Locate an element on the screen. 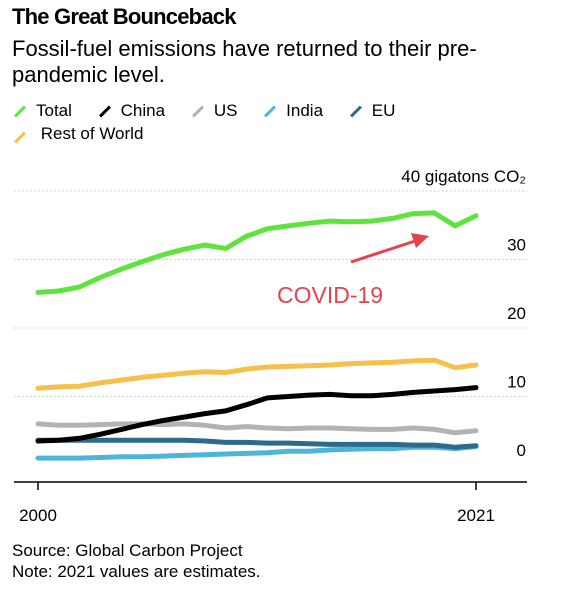  series-line-us is located at coordinates (257, 428).